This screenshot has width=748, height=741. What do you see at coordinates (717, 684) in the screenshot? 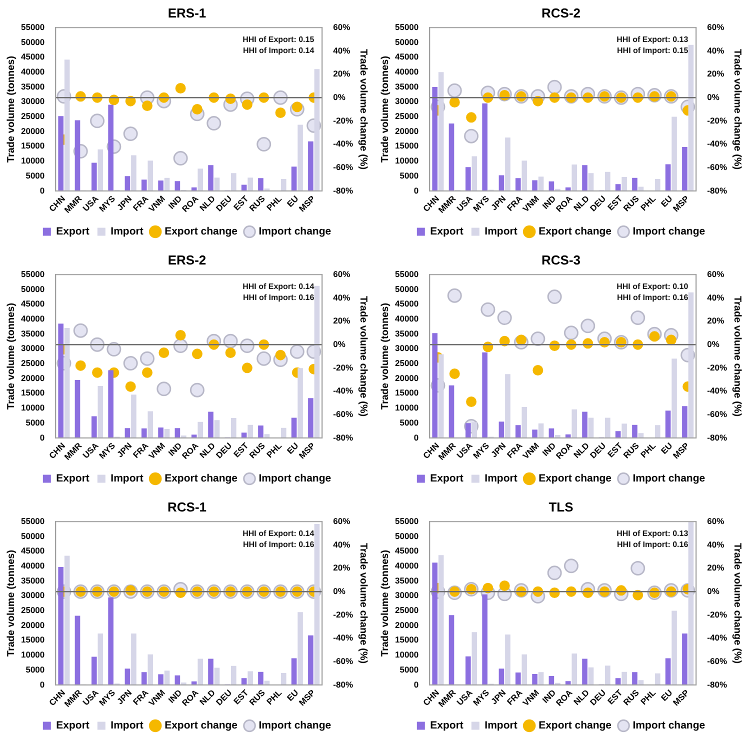
I see `y2-tick-label: -80%` at bounding box center [717, 684].